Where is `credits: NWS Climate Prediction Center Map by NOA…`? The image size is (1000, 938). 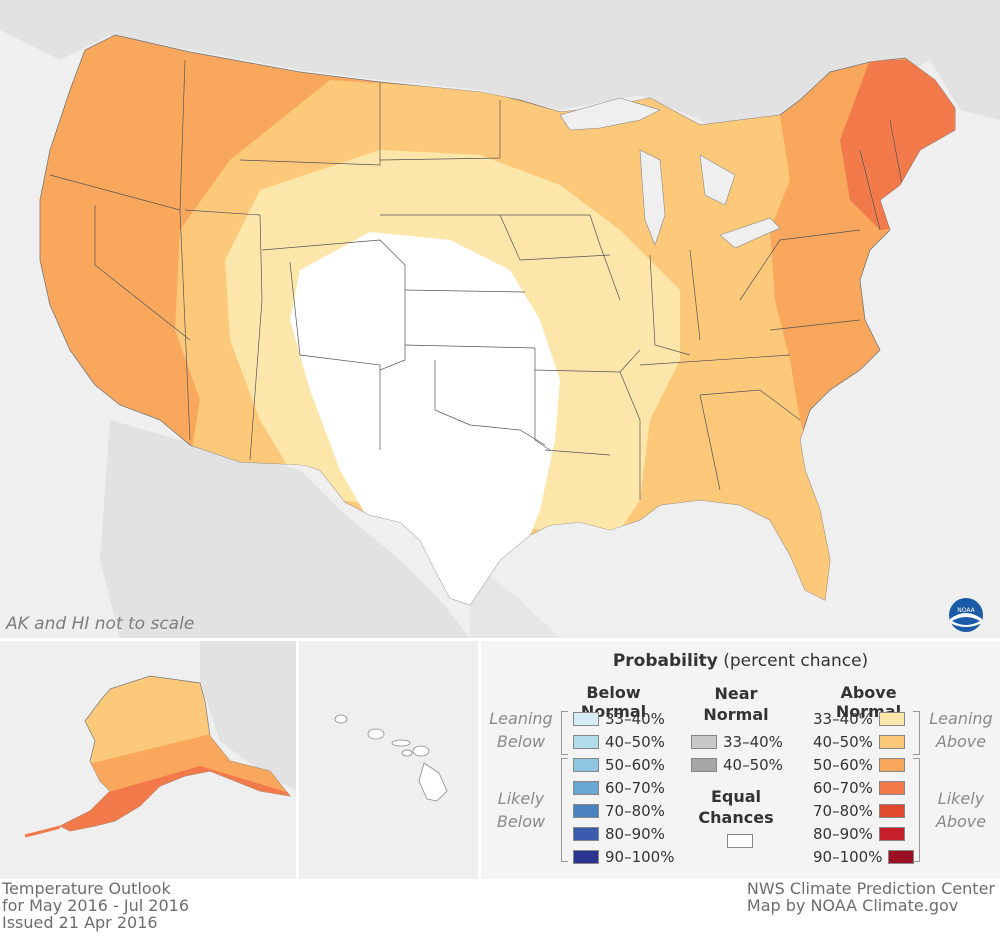 credits: NWS Climate Prediction Center Map by NOA… is located at coordinates (871, 897).